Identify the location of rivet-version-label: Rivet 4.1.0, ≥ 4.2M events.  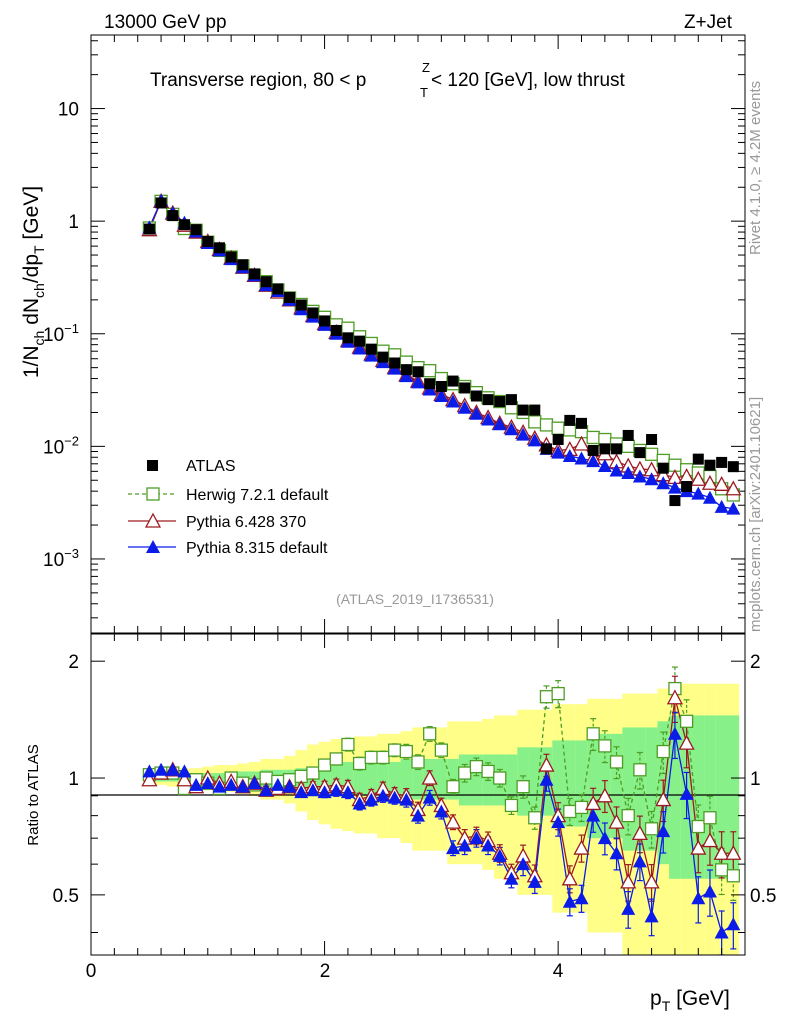
(755, 168).